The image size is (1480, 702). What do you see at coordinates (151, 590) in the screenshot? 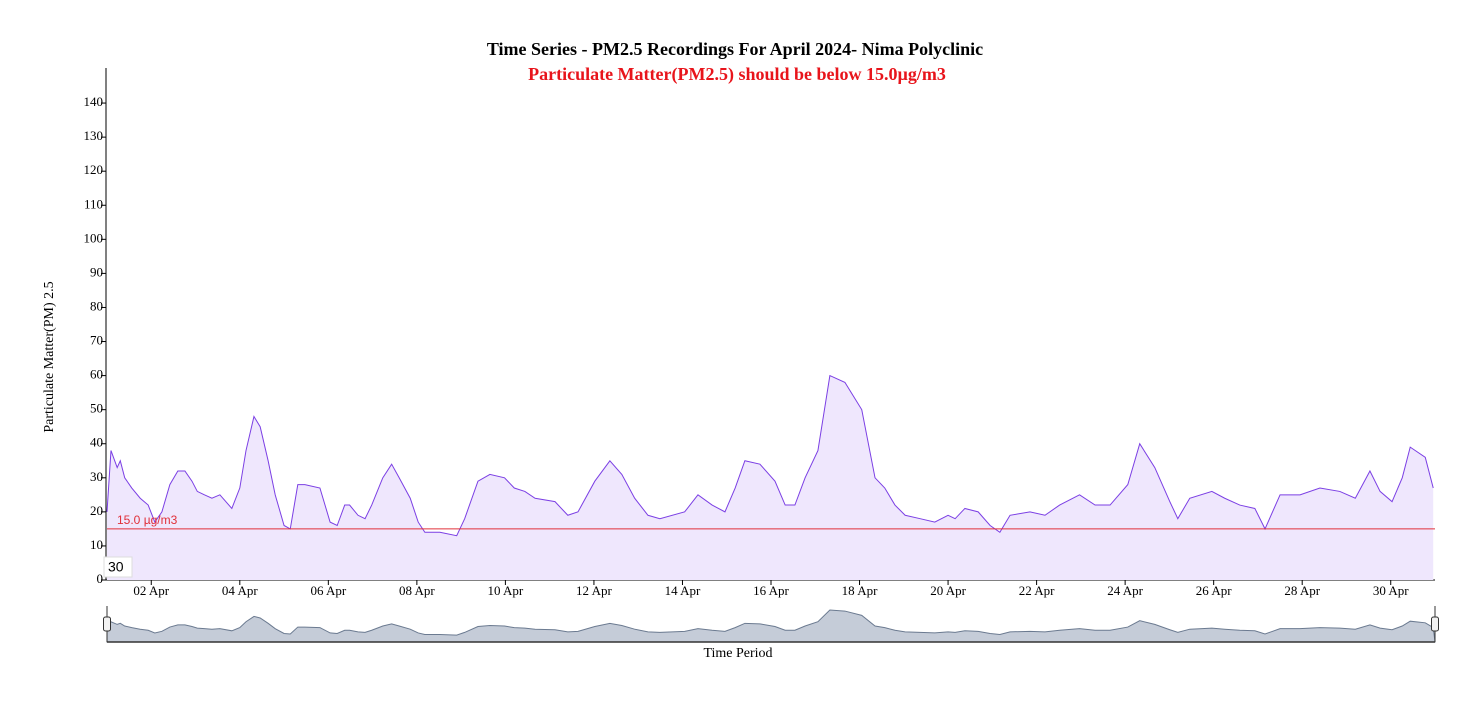
I see `x-tick-label: 02 Apr` at bounding box center [151, 590].